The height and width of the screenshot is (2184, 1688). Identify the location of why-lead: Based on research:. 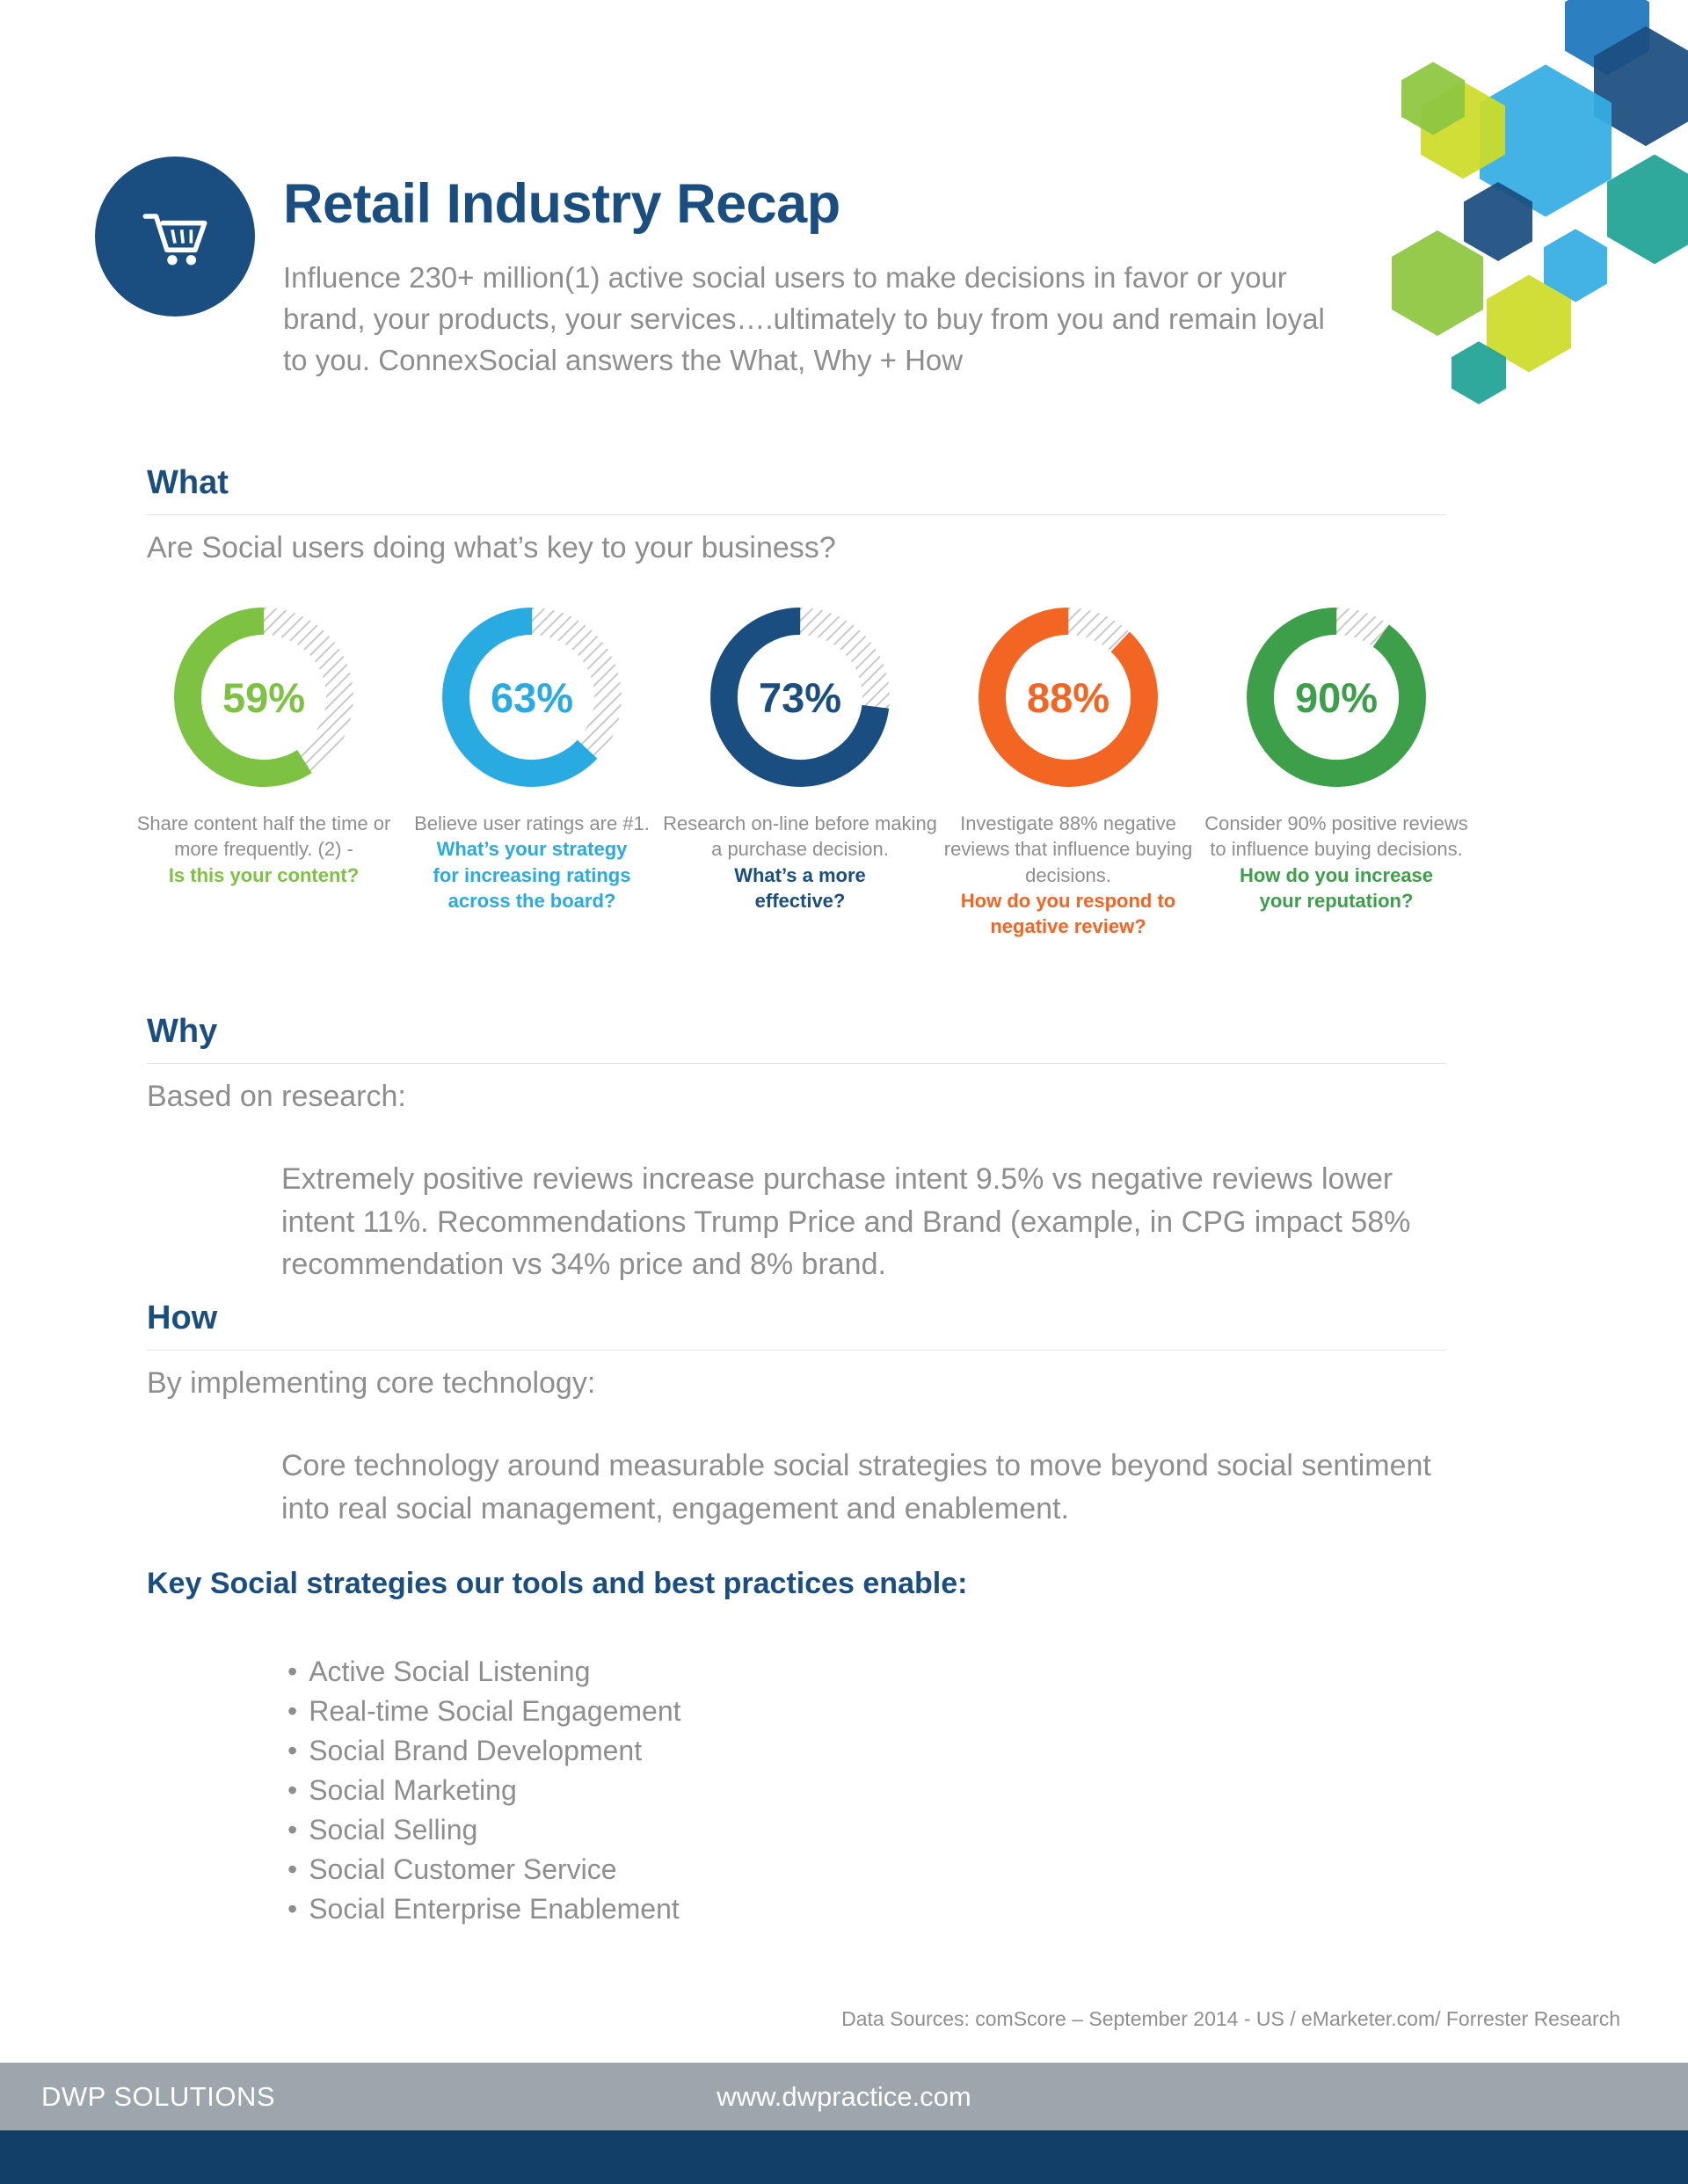
(276, 1096).